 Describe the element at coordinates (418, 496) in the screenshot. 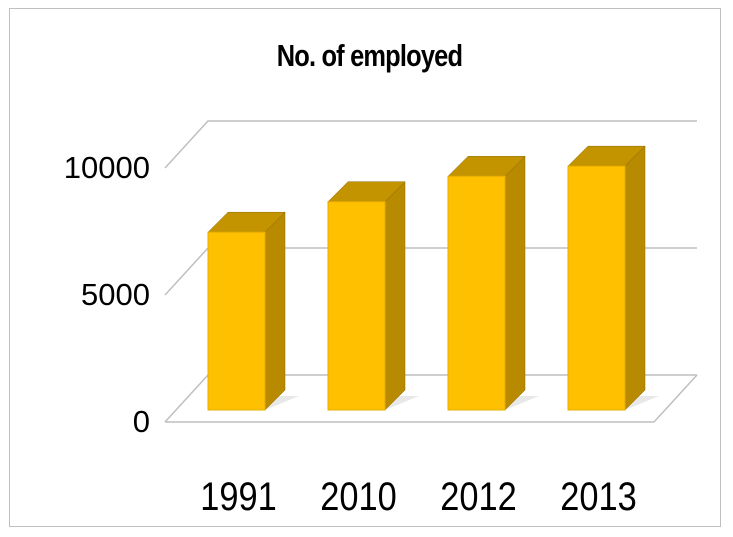

I see `x-axis-category-labels: 1991 2010 2012 2013` at that location.